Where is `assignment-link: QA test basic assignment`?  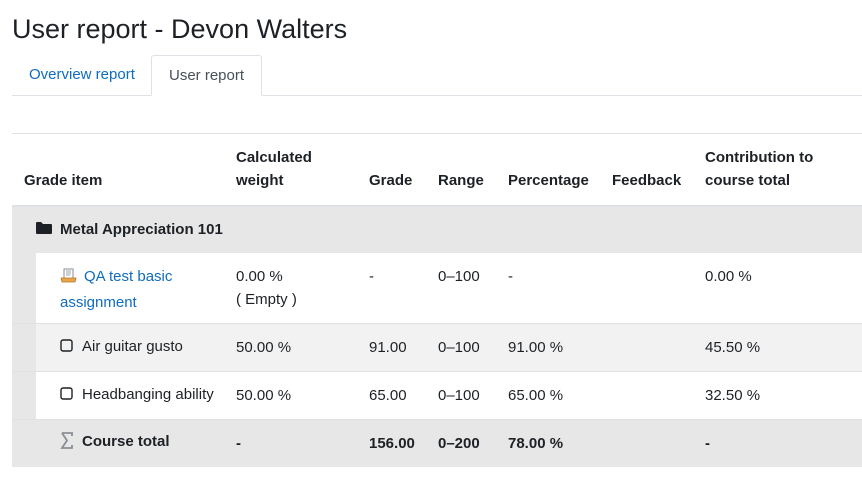 assignment-link: QA test basic assignment is located at coordinates (116, 289).